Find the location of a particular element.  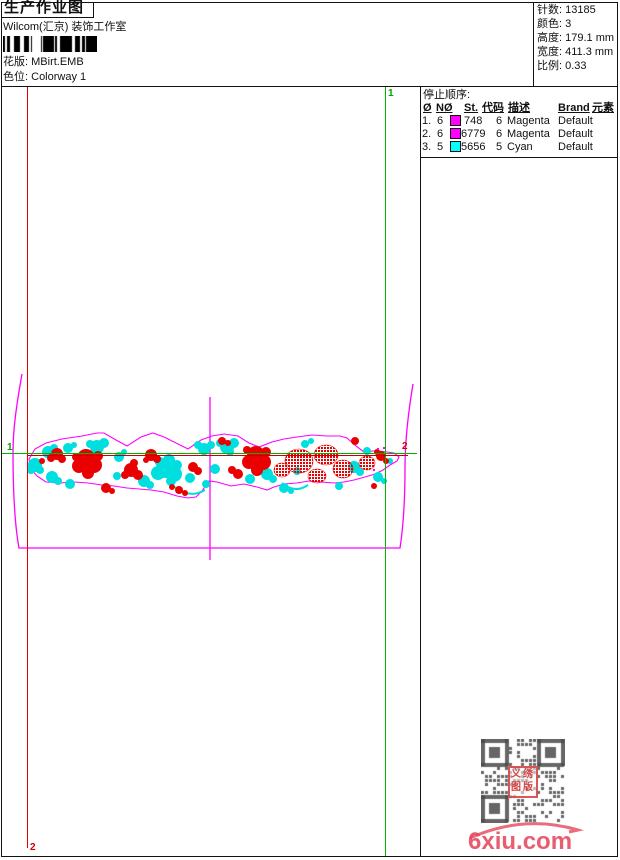

end-point-horizontal-guide is located at coordinates (217, 455).